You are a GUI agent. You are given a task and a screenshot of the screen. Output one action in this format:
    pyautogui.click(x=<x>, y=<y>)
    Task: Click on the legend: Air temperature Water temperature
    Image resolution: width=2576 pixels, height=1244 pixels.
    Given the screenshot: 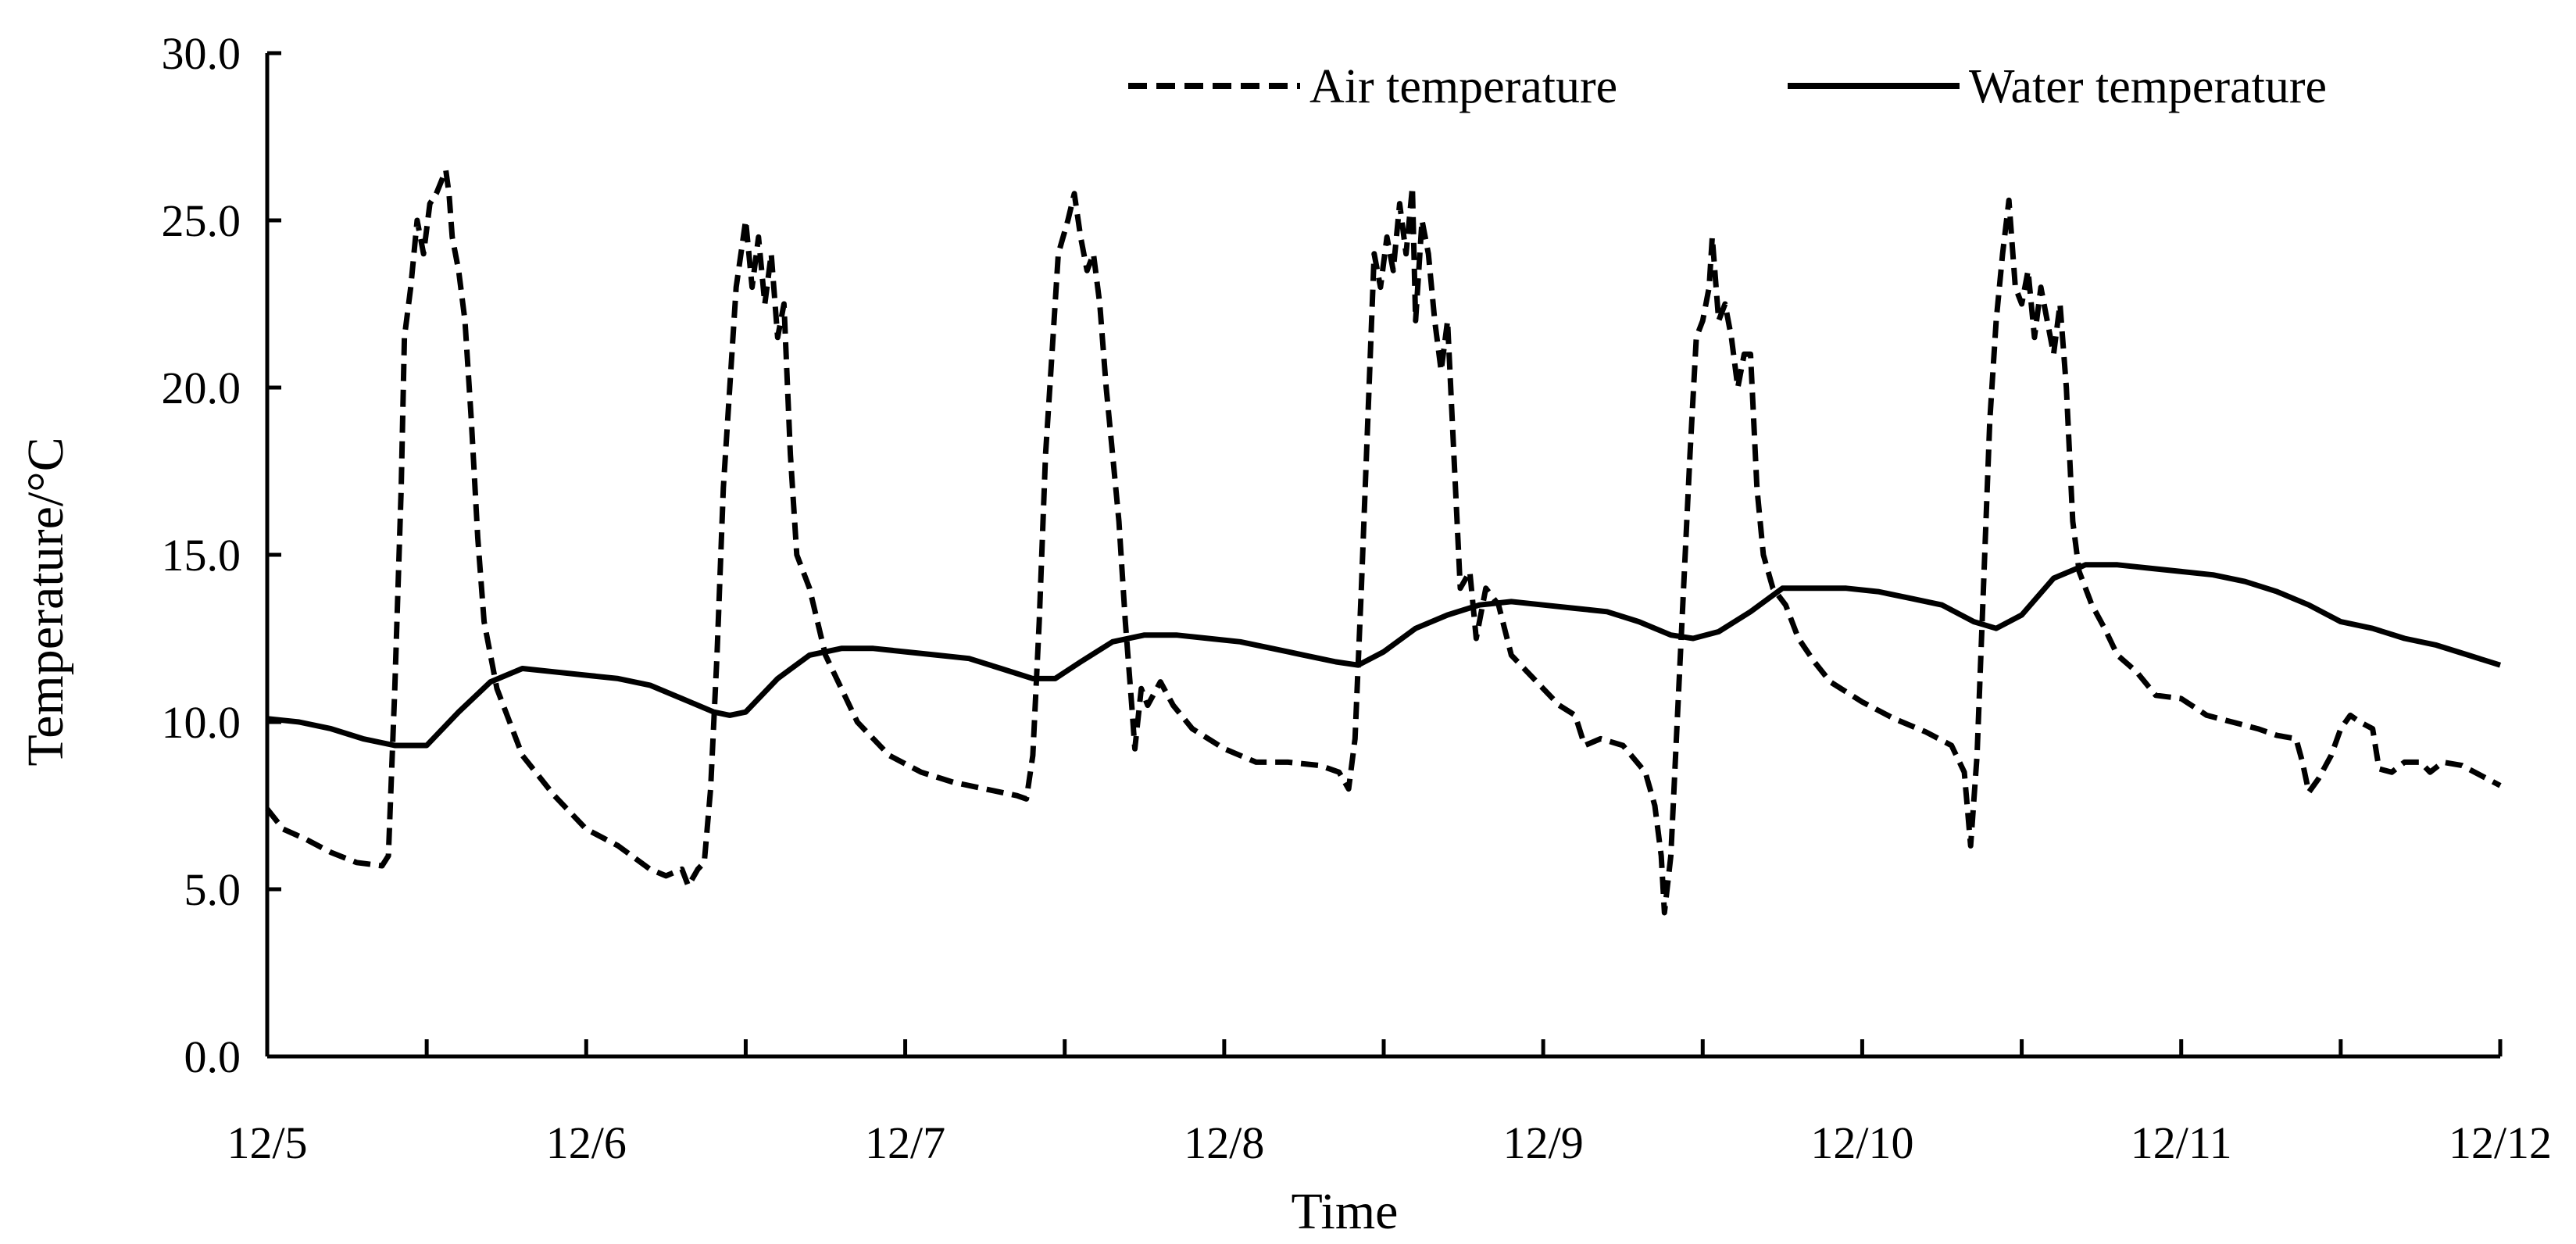 What is the action you would take?
    pyautogui.click(x=1727, y=86)
    